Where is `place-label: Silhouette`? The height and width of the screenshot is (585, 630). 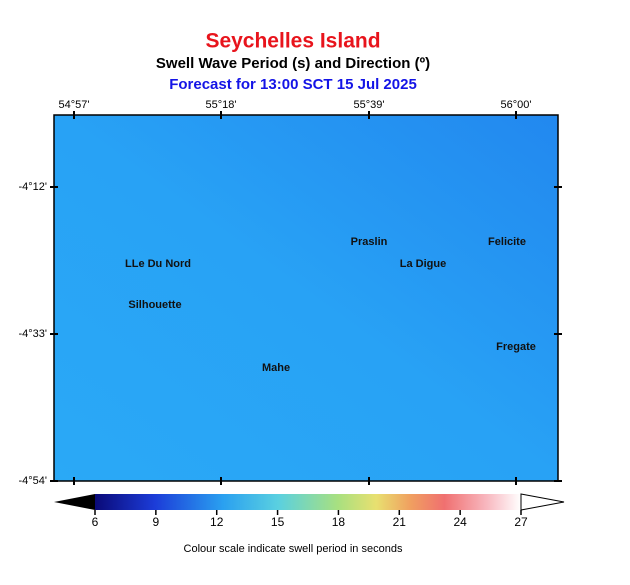
place-label: Silhouette is located at coordinates (154, 305).